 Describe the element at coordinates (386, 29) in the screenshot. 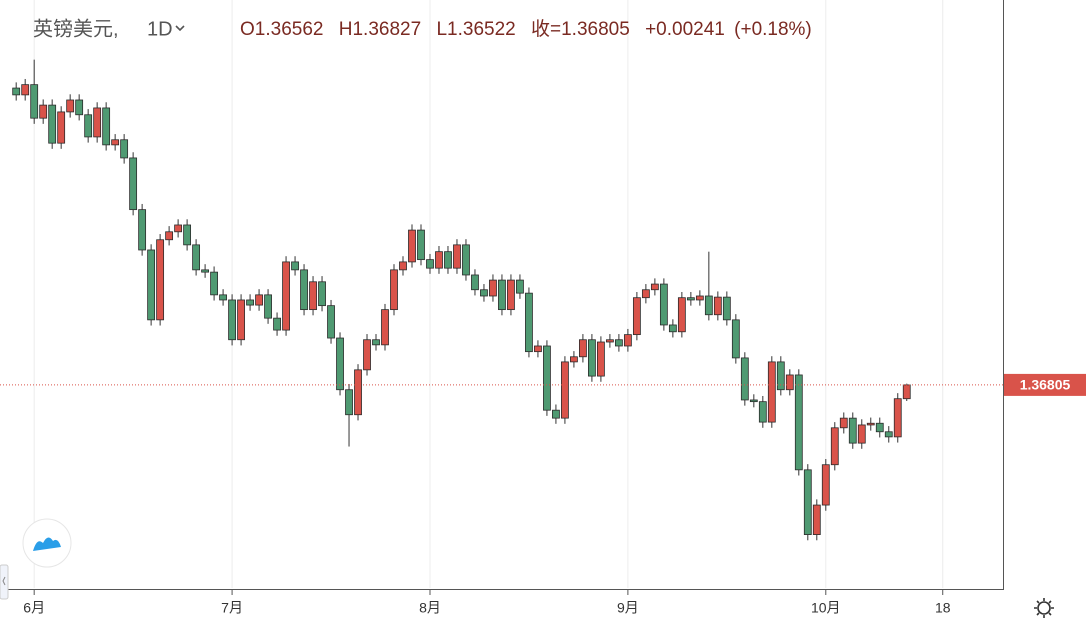

I see `high-value: 1.36827` at that location.